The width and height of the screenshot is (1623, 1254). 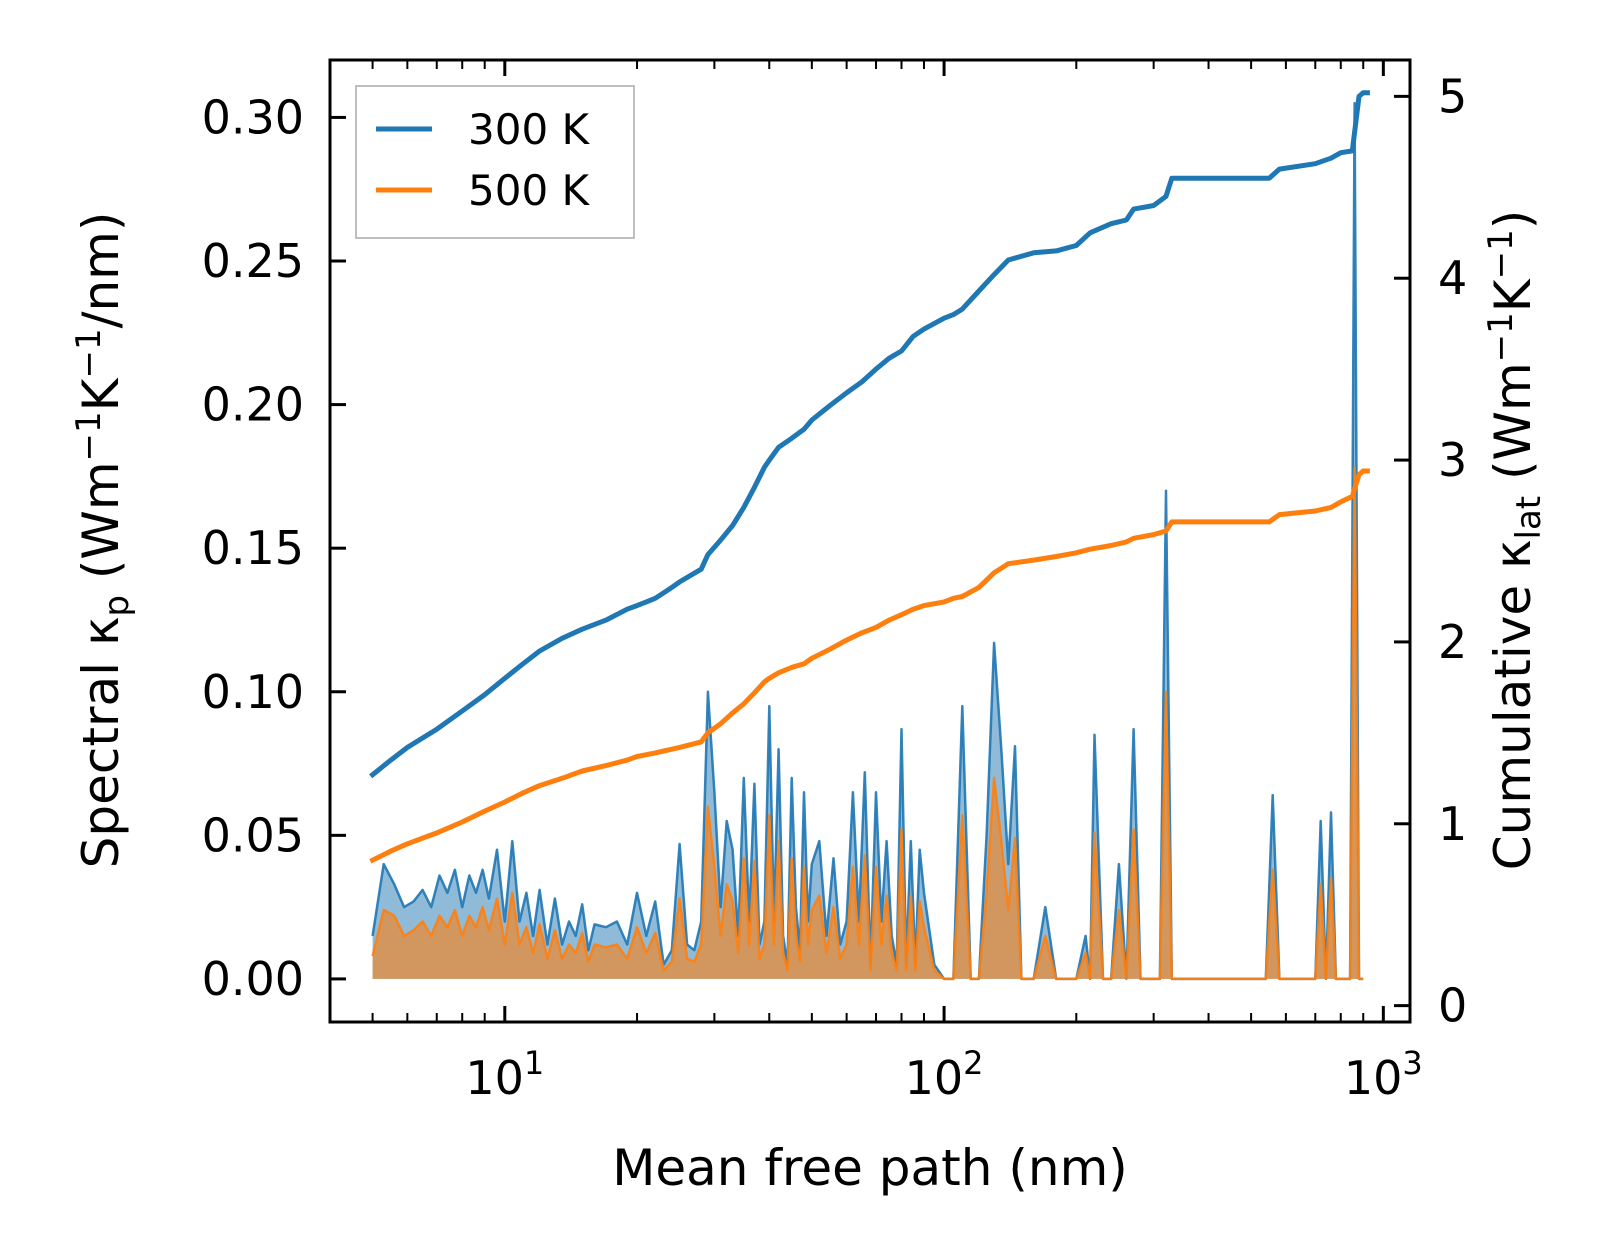 I want to click on y-right-axis-label: Cumulative κlat (Wm−1K−1), so click(x=1515, y=540).